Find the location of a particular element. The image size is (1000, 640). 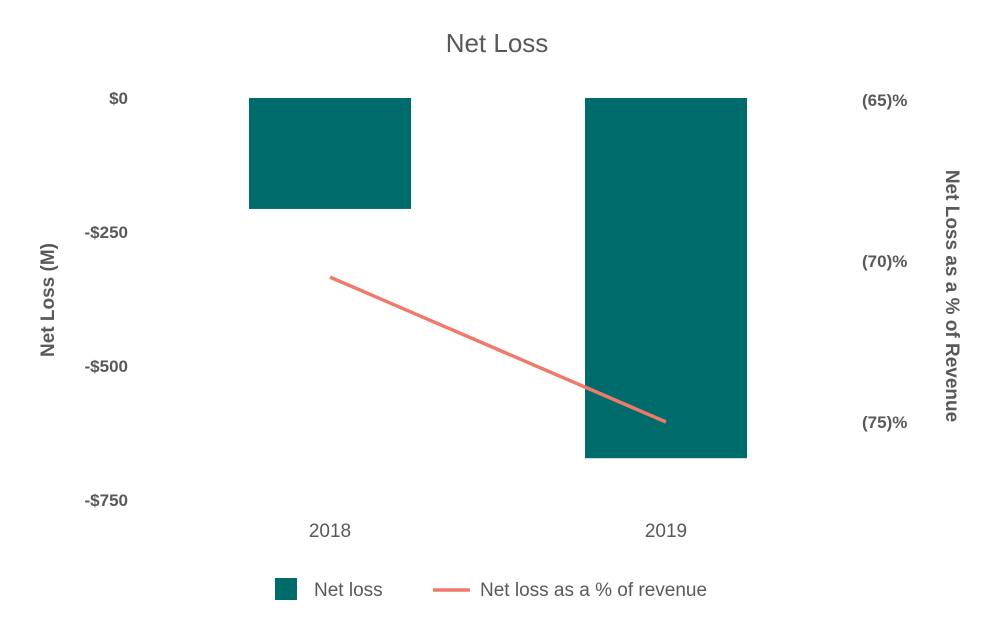

x-category-label: 2018 is located at coordinates (330, 531).